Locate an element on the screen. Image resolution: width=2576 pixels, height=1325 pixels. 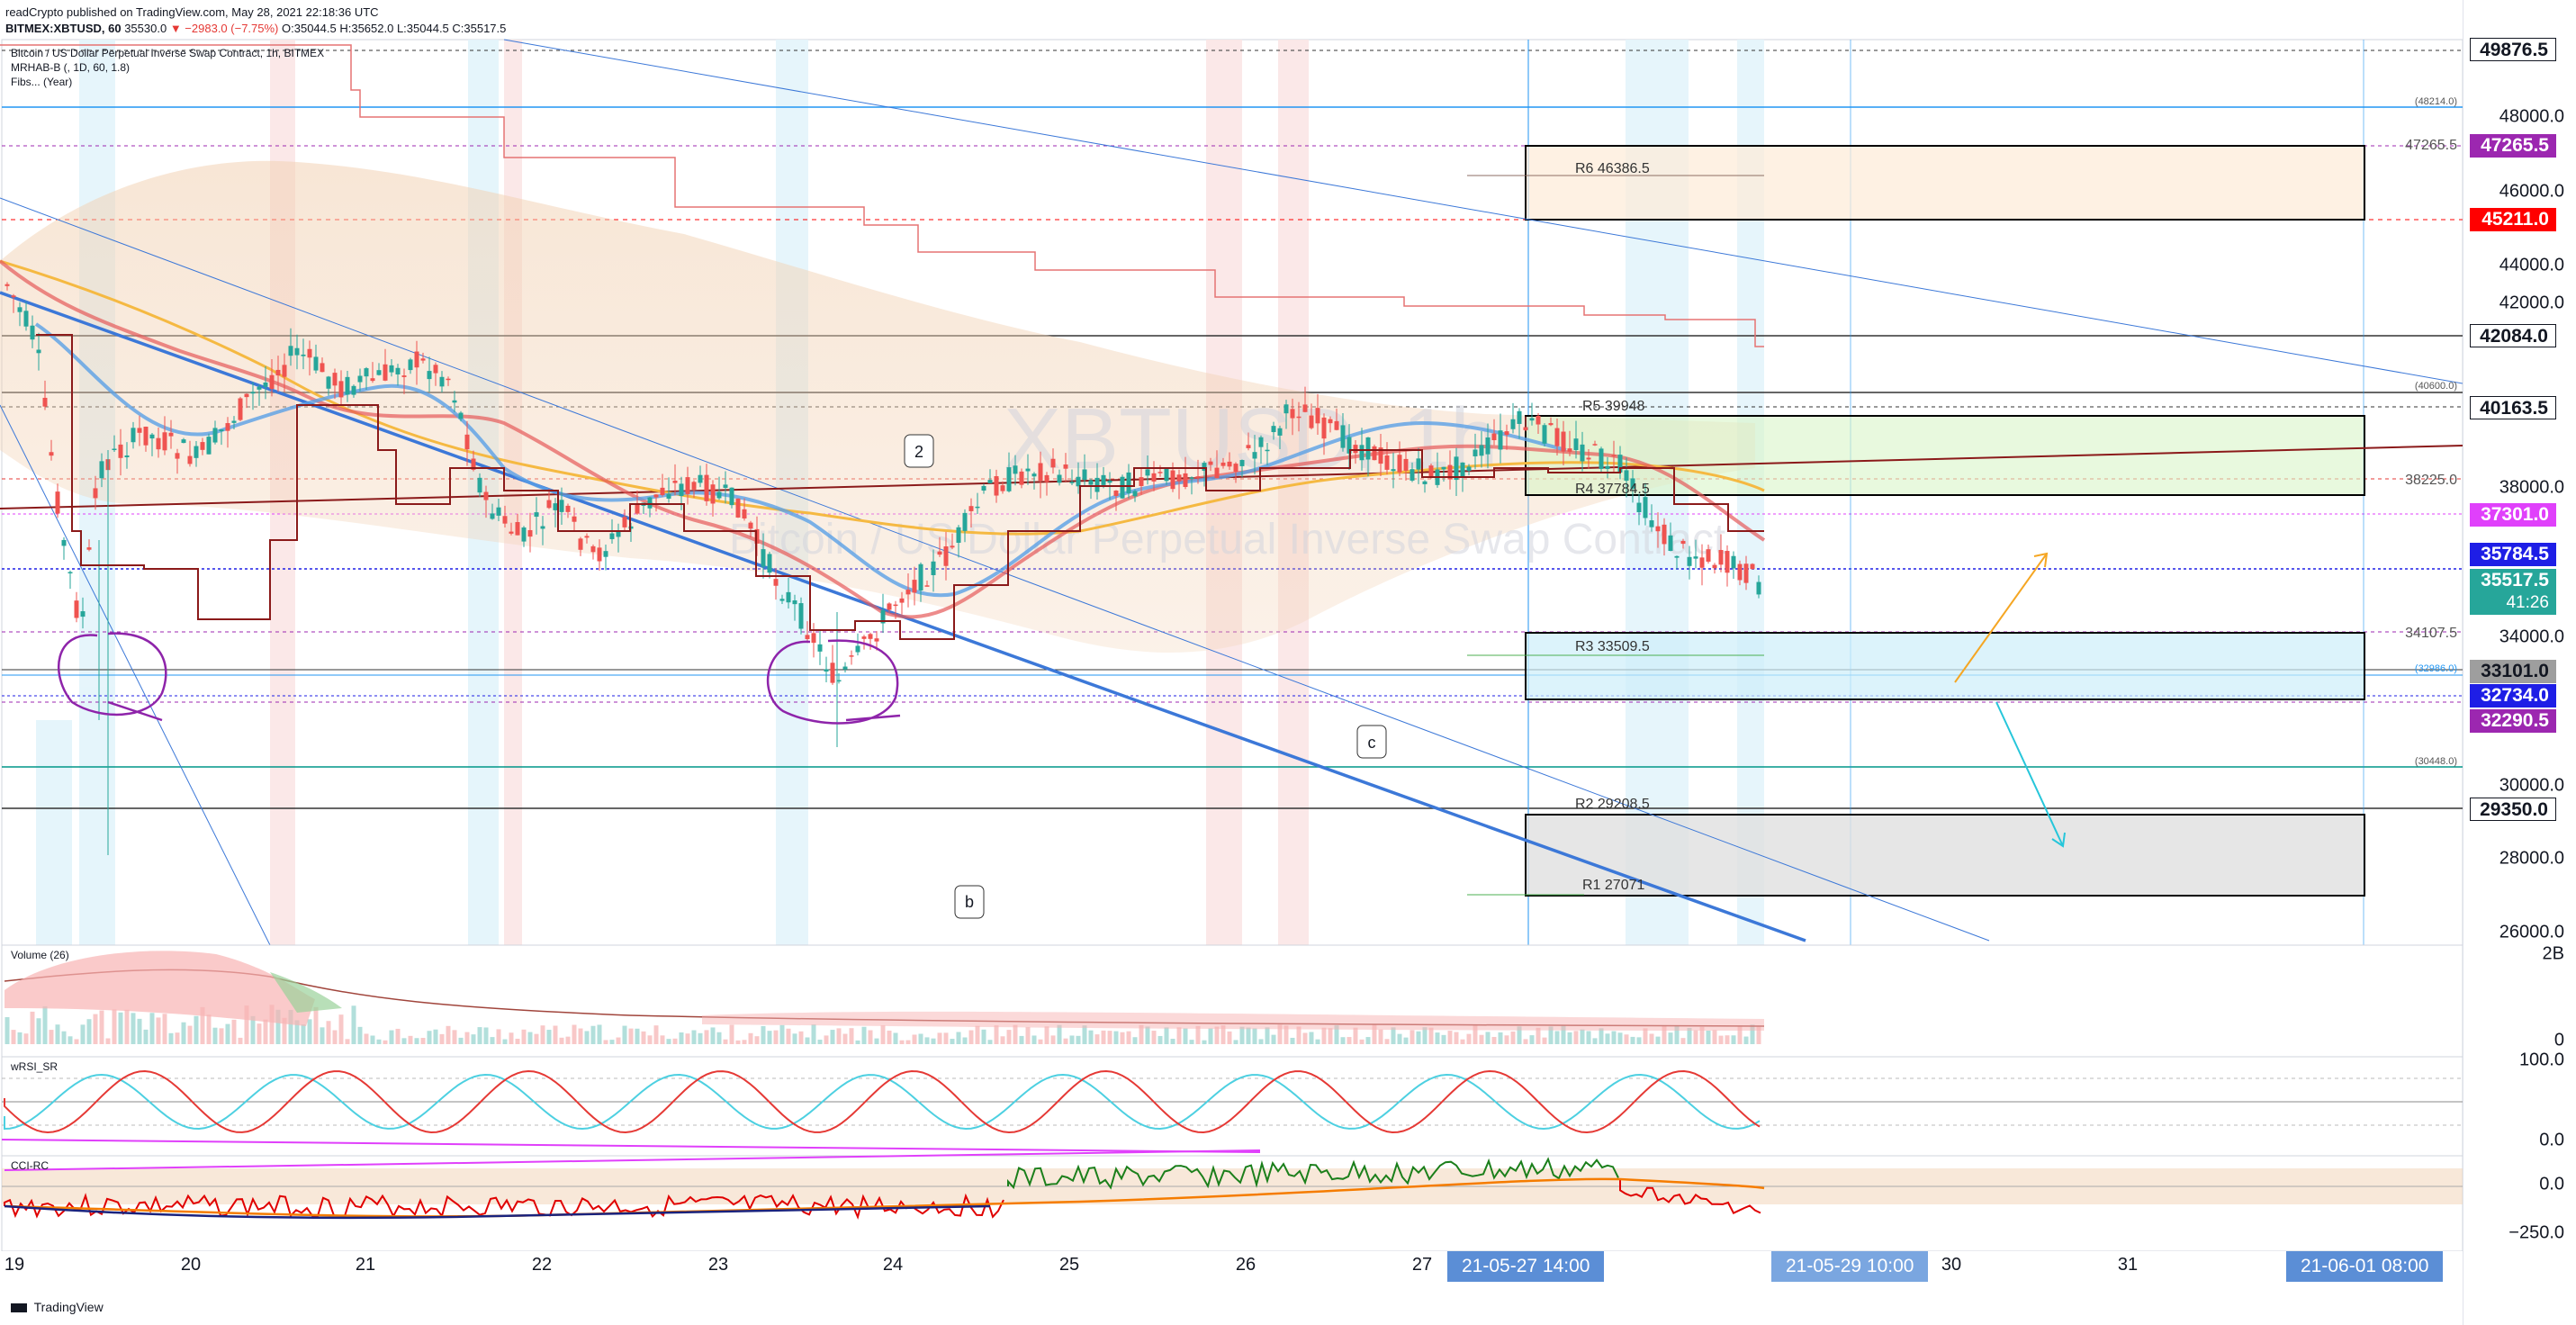
hand-drawn-circles is located at coordinates (479, 678).